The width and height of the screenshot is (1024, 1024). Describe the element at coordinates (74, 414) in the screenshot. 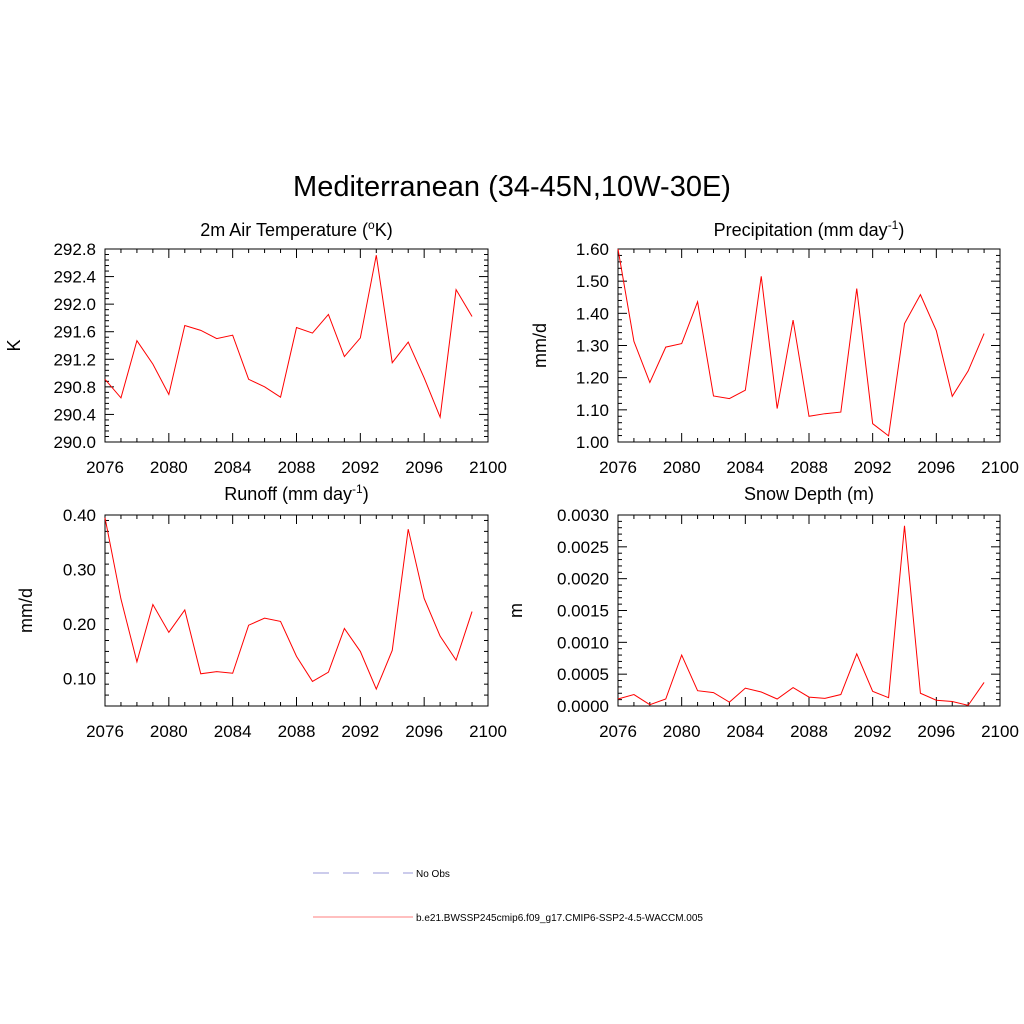

I see `temperature-y-tick-label: 290.4` at that location.